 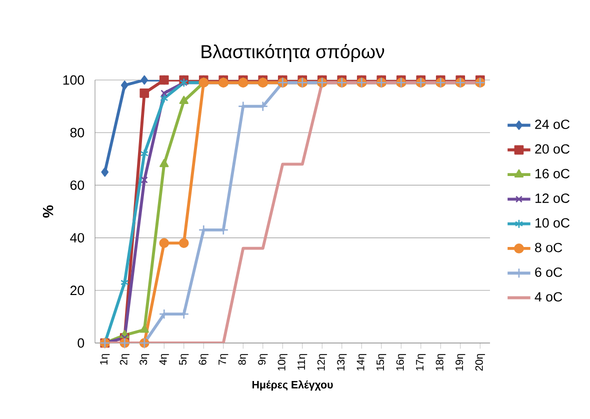 I want to click on x-tick-label: 8η, so click(x=243, y=359).